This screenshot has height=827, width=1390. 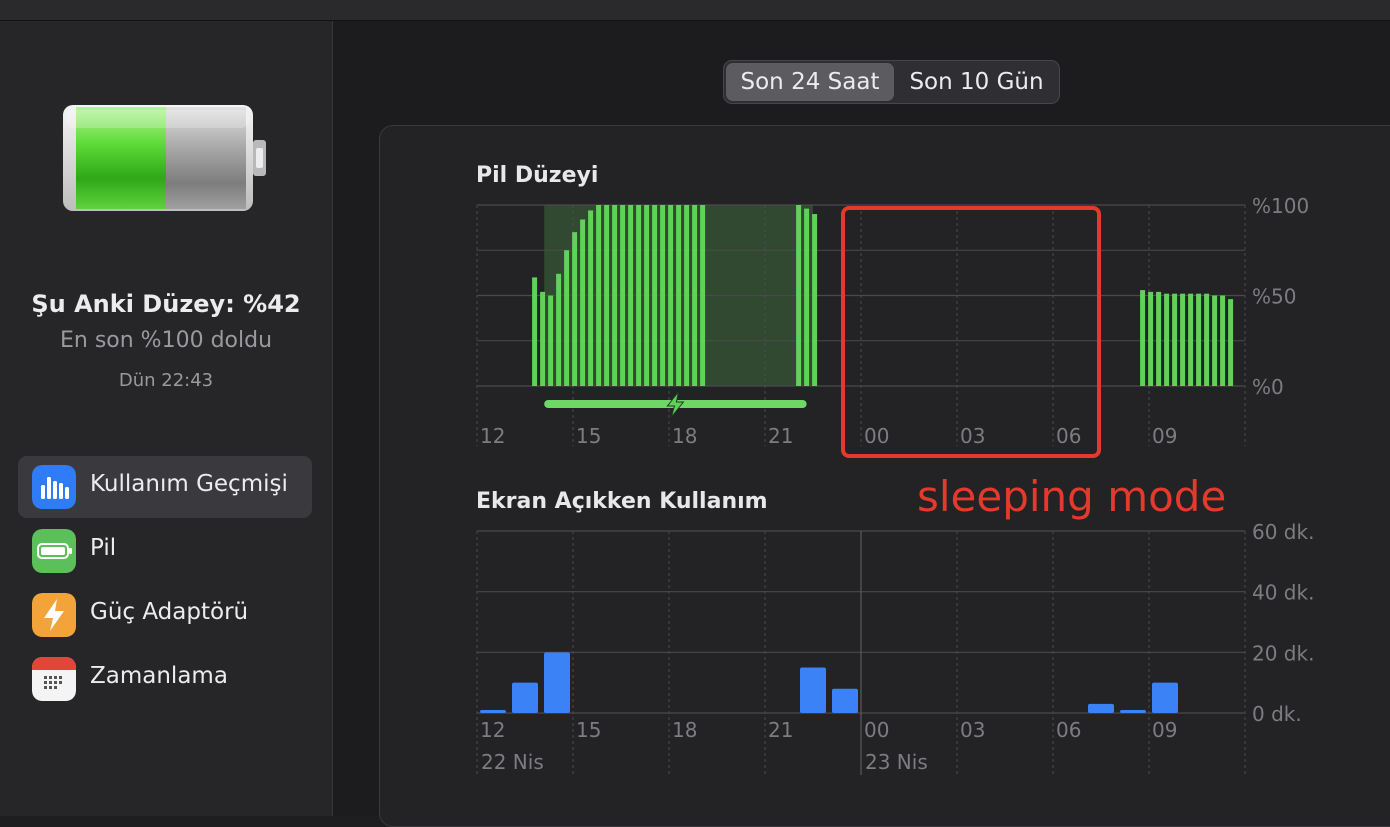 What do you see at coordinates (164, 158) in the screenshot?
I see `battery-large-icon` at bounding box center [164, 158].